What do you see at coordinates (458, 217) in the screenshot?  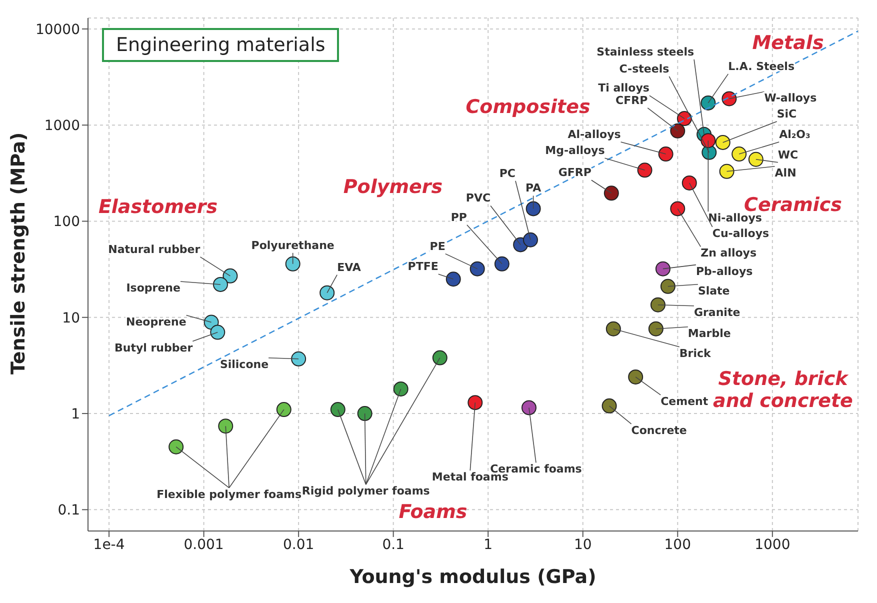 I see `text: PP` at bounding box center [458, 217].